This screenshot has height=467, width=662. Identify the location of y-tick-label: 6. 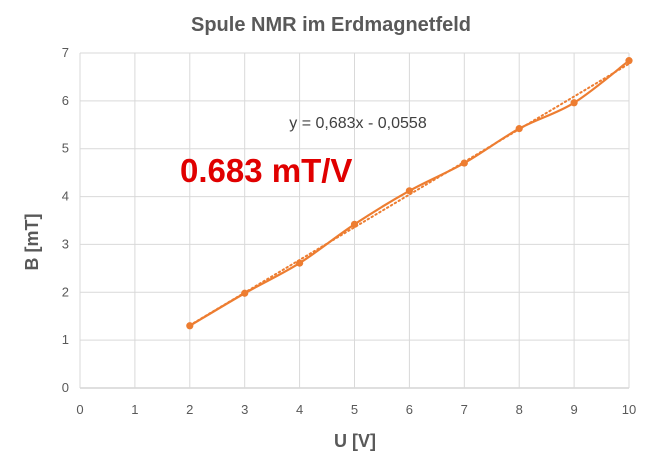
(65, 100).